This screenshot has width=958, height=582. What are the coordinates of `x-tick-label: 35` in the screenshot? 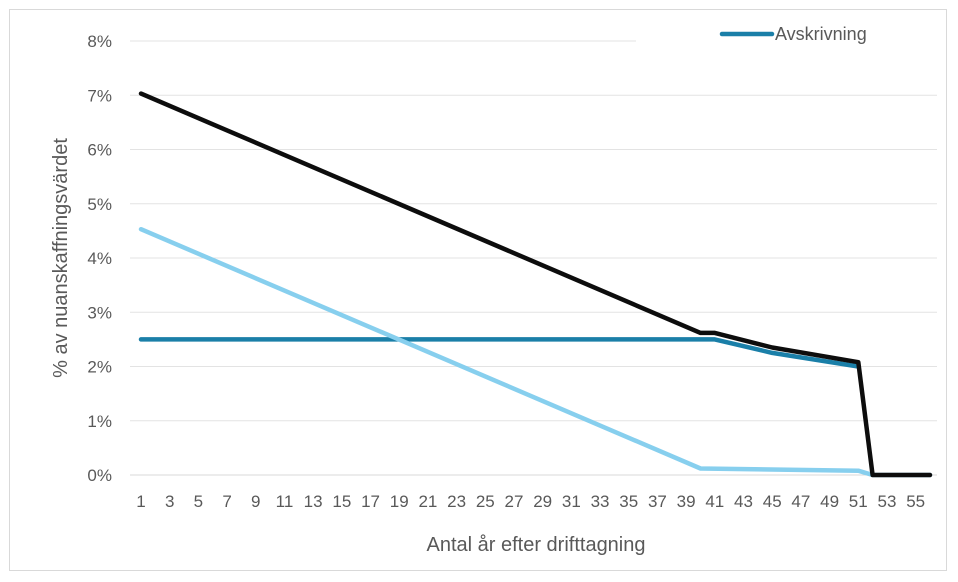 It's located at (628, 501).